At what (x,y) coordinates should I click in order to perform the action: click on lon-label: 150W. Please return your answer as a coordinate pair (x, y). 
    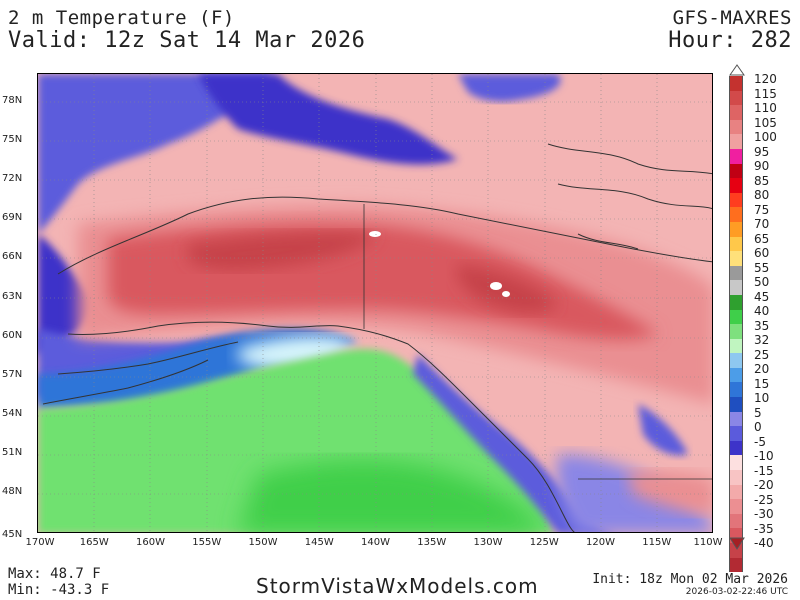
    Looking at the image, I should click on (263, 542).